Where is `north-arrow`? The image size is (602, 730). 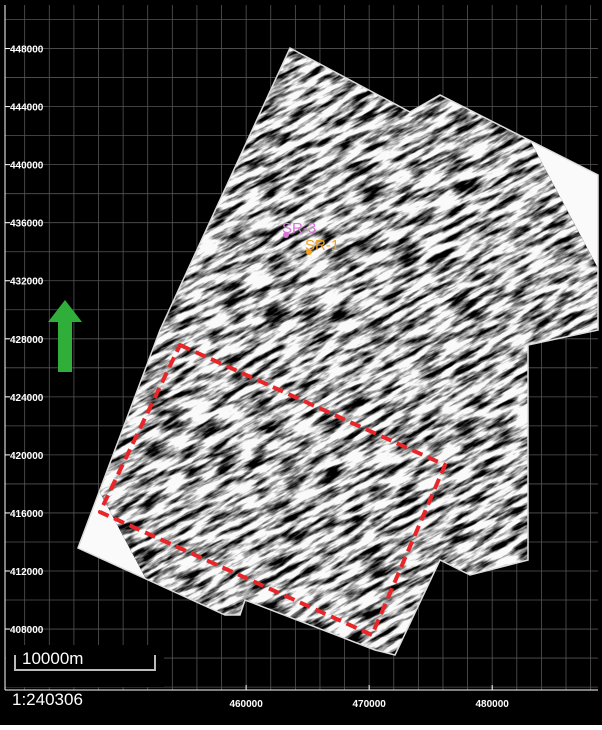 north-arrow is located at coordinates (65, 336).